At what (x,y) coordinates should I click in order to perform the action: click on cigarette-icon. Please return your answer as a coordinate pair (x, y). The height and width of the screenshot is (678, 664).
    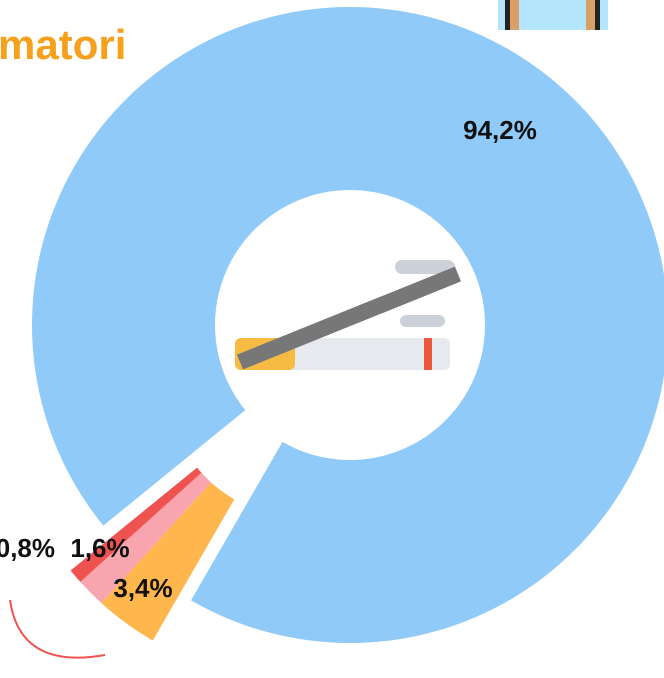
    Looking at the image, I should click on (348, 315).